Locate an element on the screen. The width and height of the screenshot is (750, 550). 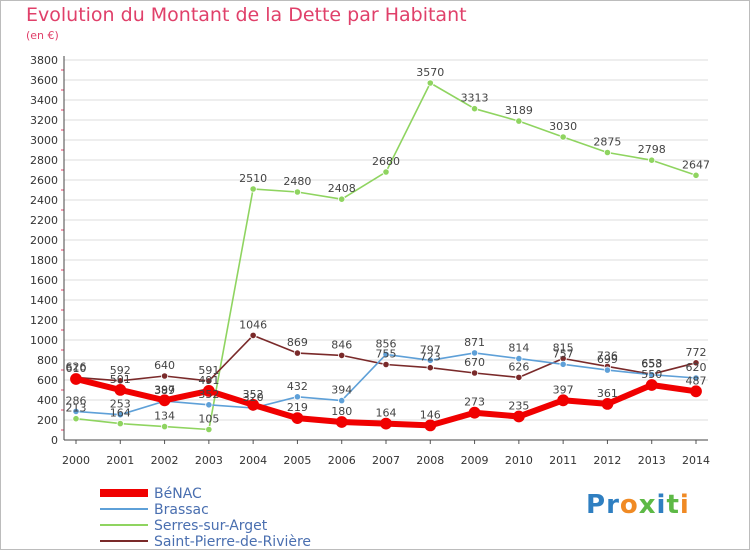
data-label: 814 is located at coordinates (518, 348).